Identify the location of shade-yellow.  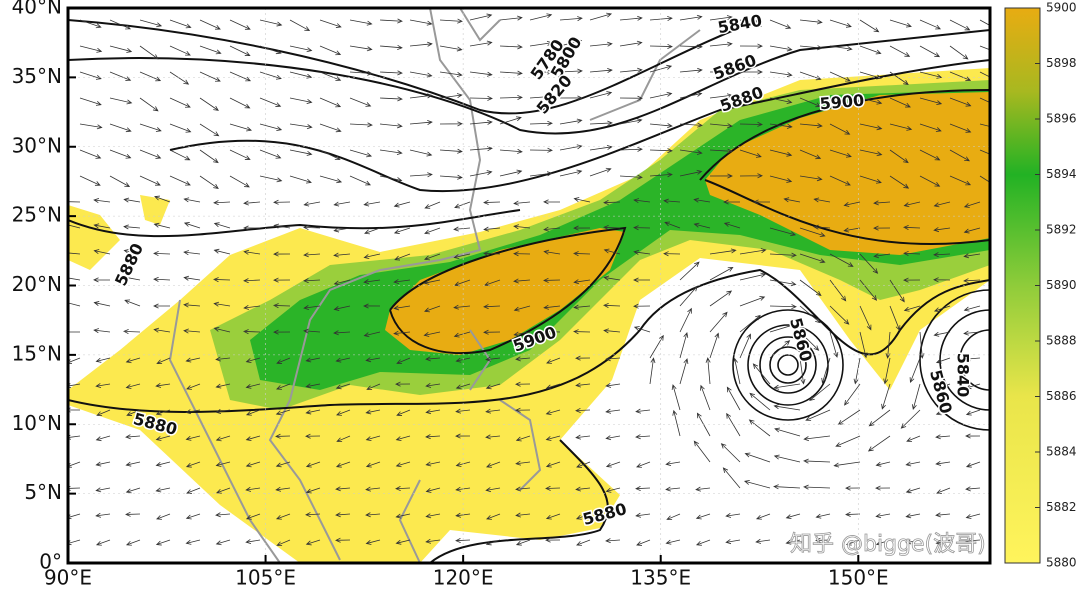
(119, 232).